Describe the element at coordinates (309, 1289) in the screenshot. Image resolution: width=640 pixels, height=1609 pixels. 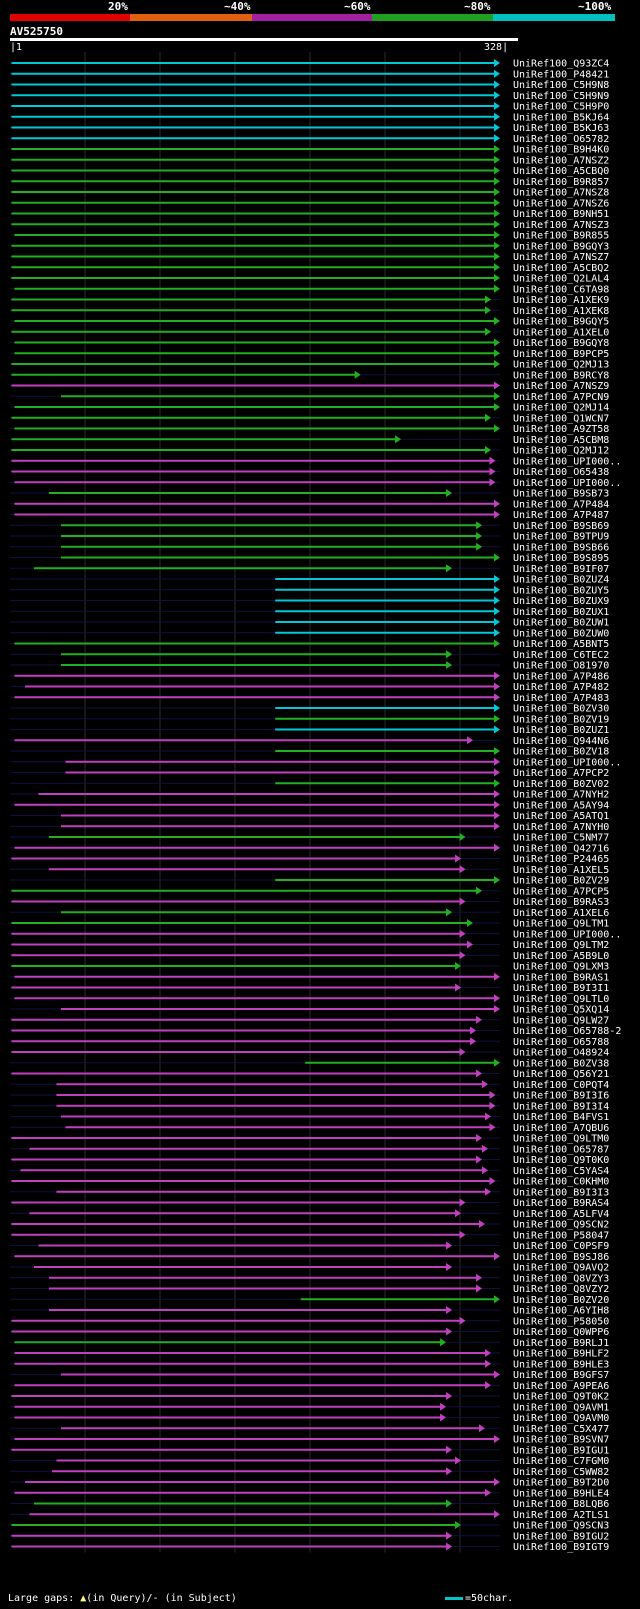
I see `hit-row: UniRef100_Q8VZY2` at that location.